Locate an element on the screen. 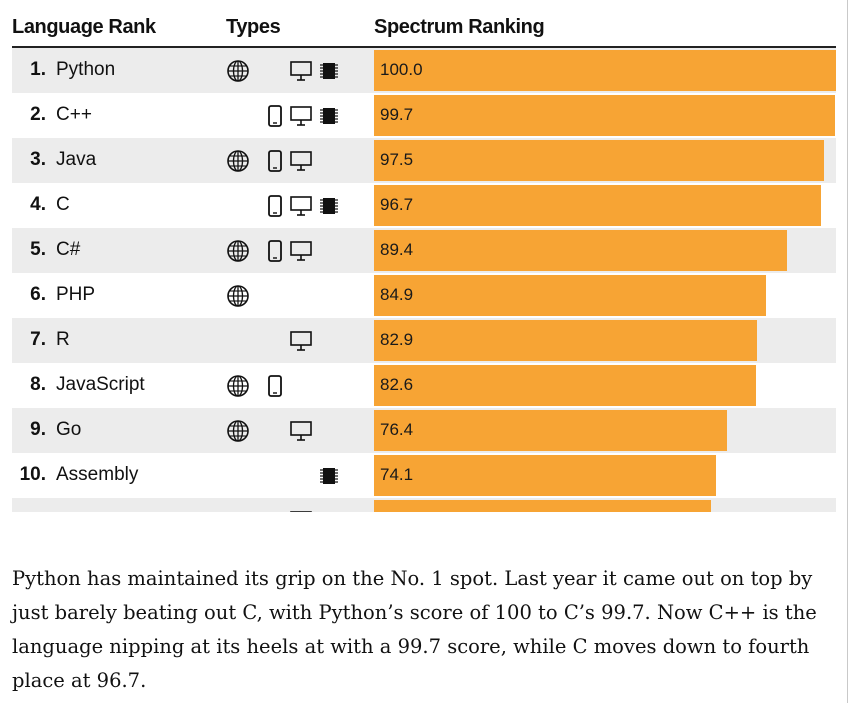  ranking-value-label: 99.7 is located at coordinates (397, 114).